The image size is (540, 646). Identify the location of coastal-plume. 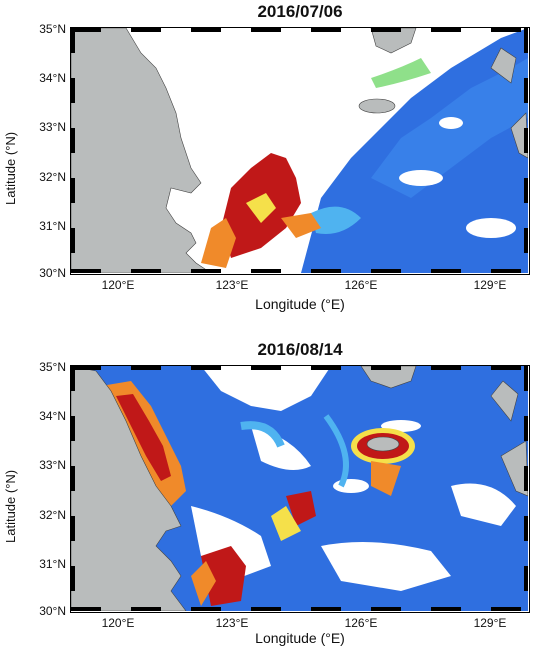
(143, 437).